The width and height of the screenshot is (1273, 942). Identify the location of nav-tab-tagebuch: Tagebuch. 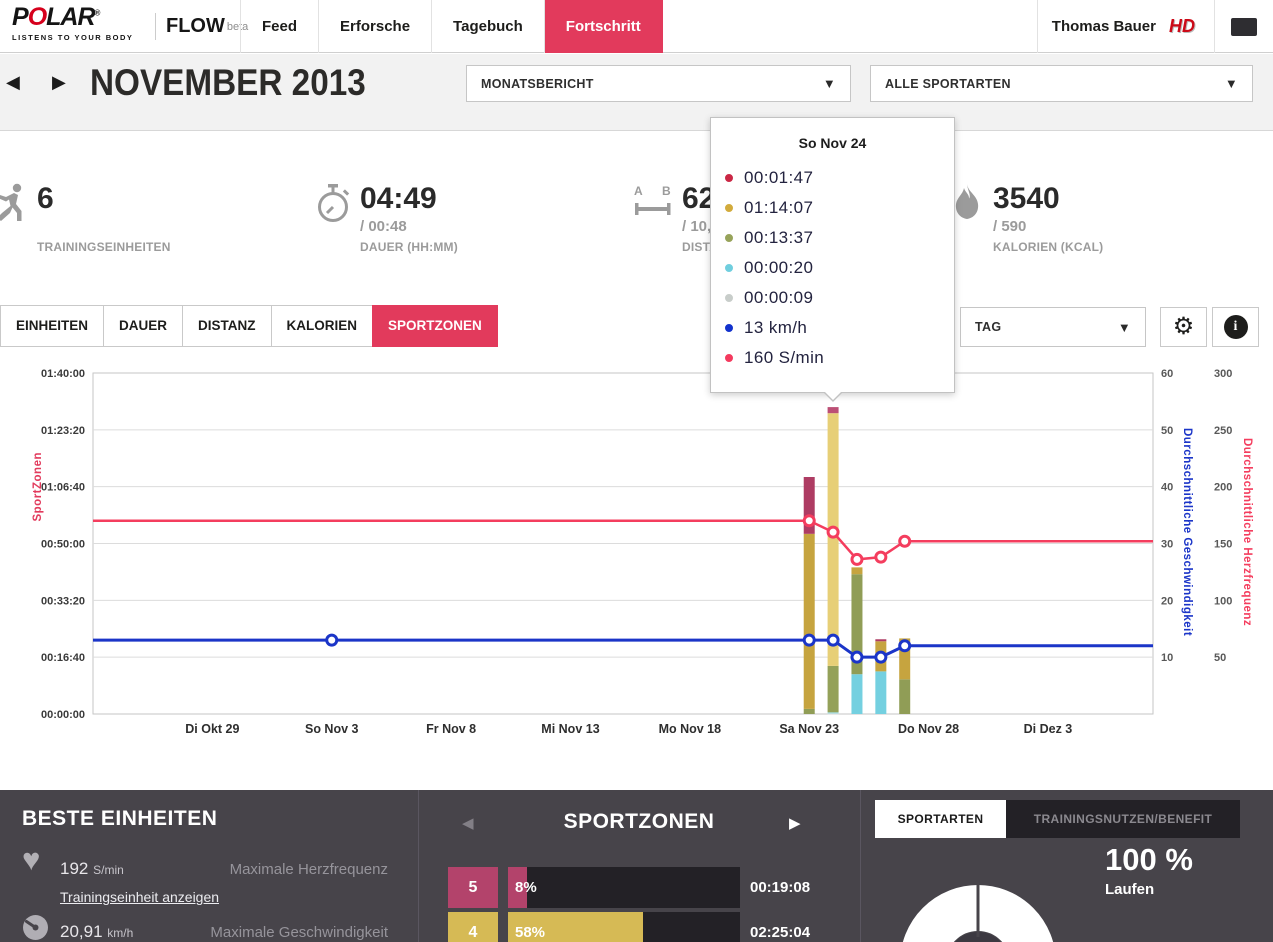
(488, 26).